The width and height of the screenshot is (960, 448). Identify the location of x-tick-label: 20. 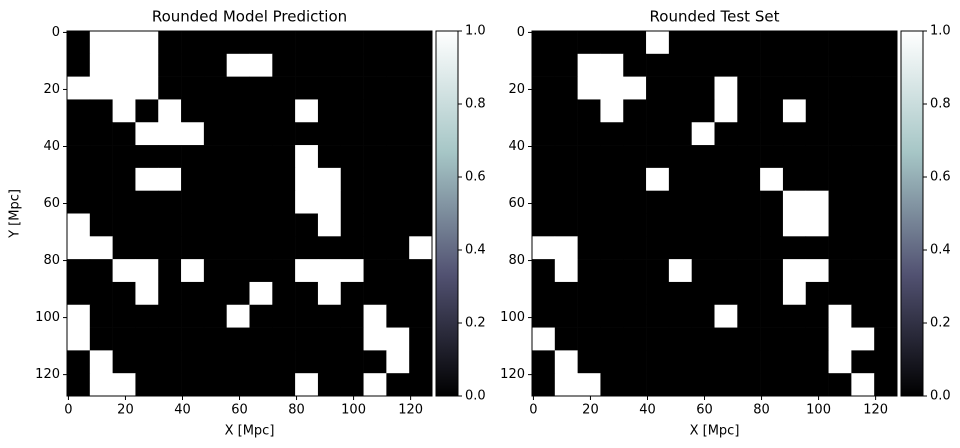
(590, 410).